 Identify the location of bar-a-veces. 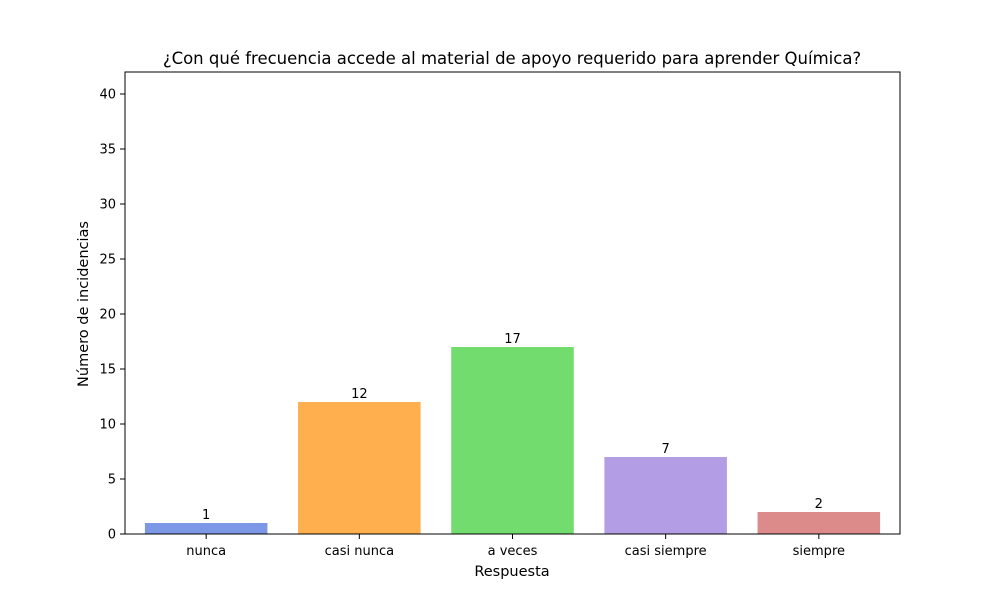
(512, 440).